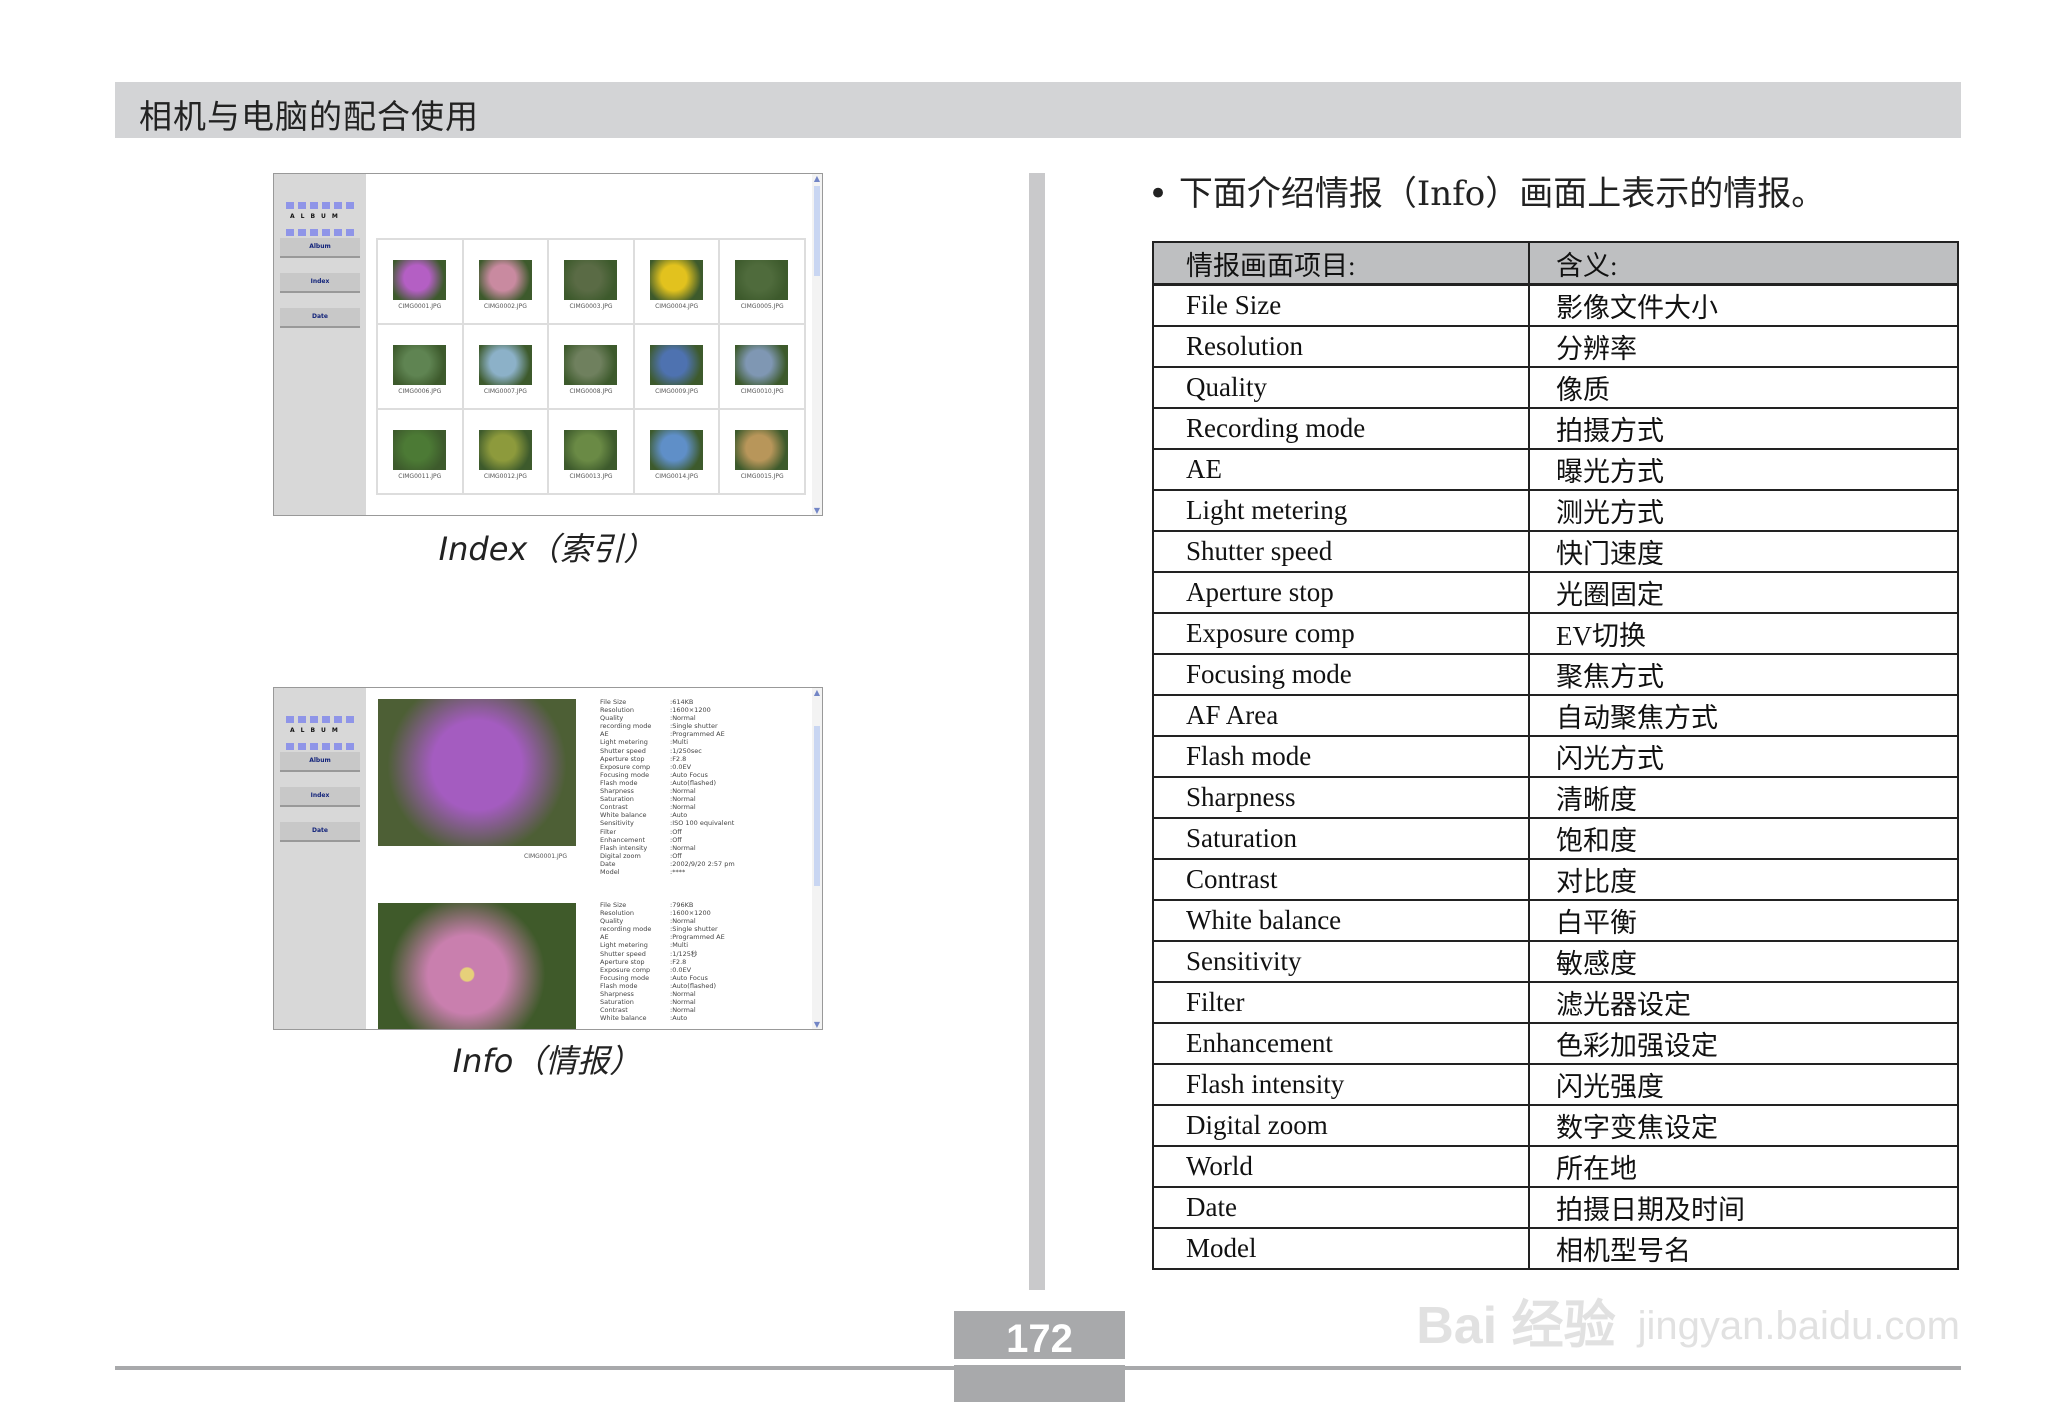 Image resolution: width=2064 pixels, height=1402 pixels. What do you see at coordinates (1743, 551) in the screenshot?
I see `meaning-cell: 快门速度` at bounding box center [1743, 551].